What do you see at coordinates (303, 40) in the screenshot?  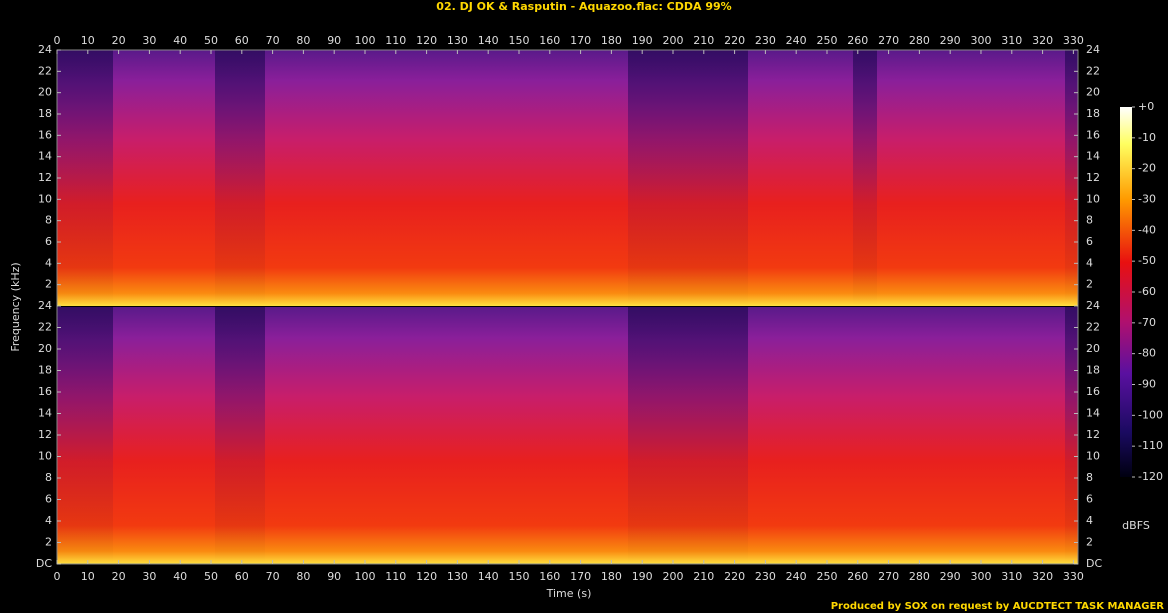 I see `x-tick-label: 80` at bounding box center [303, 40].